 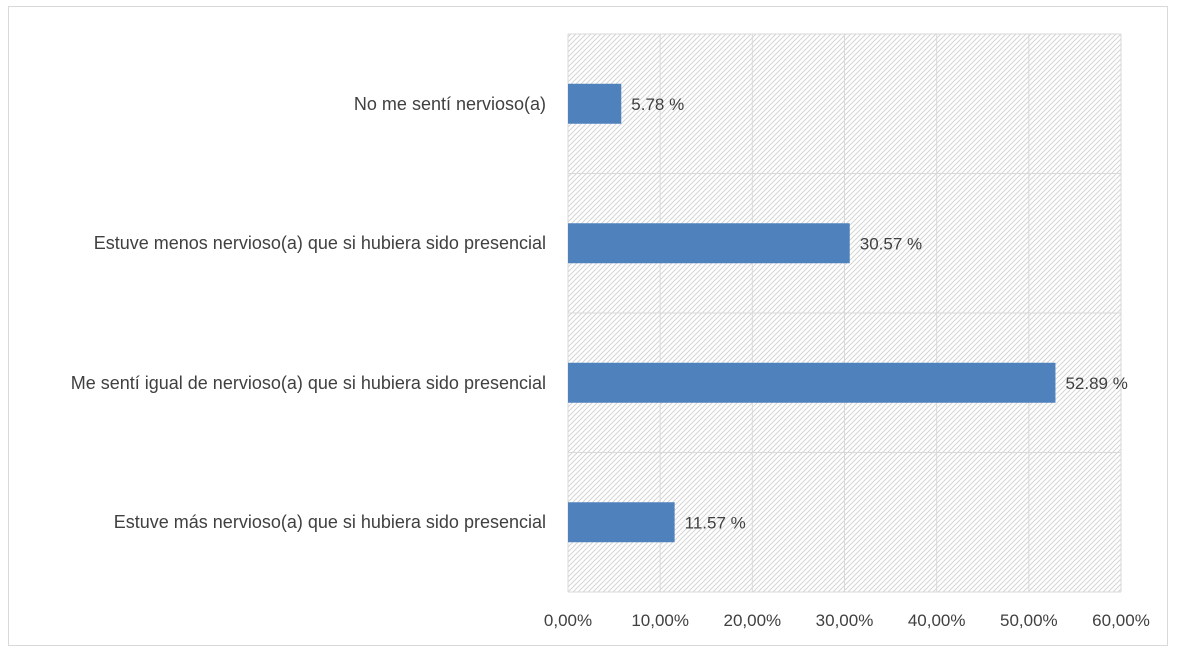 What do you see at coordinates (891, 243) in the screenshot?
I see `bar-data-label: 30.57 %` at bounding box center [891, 243].